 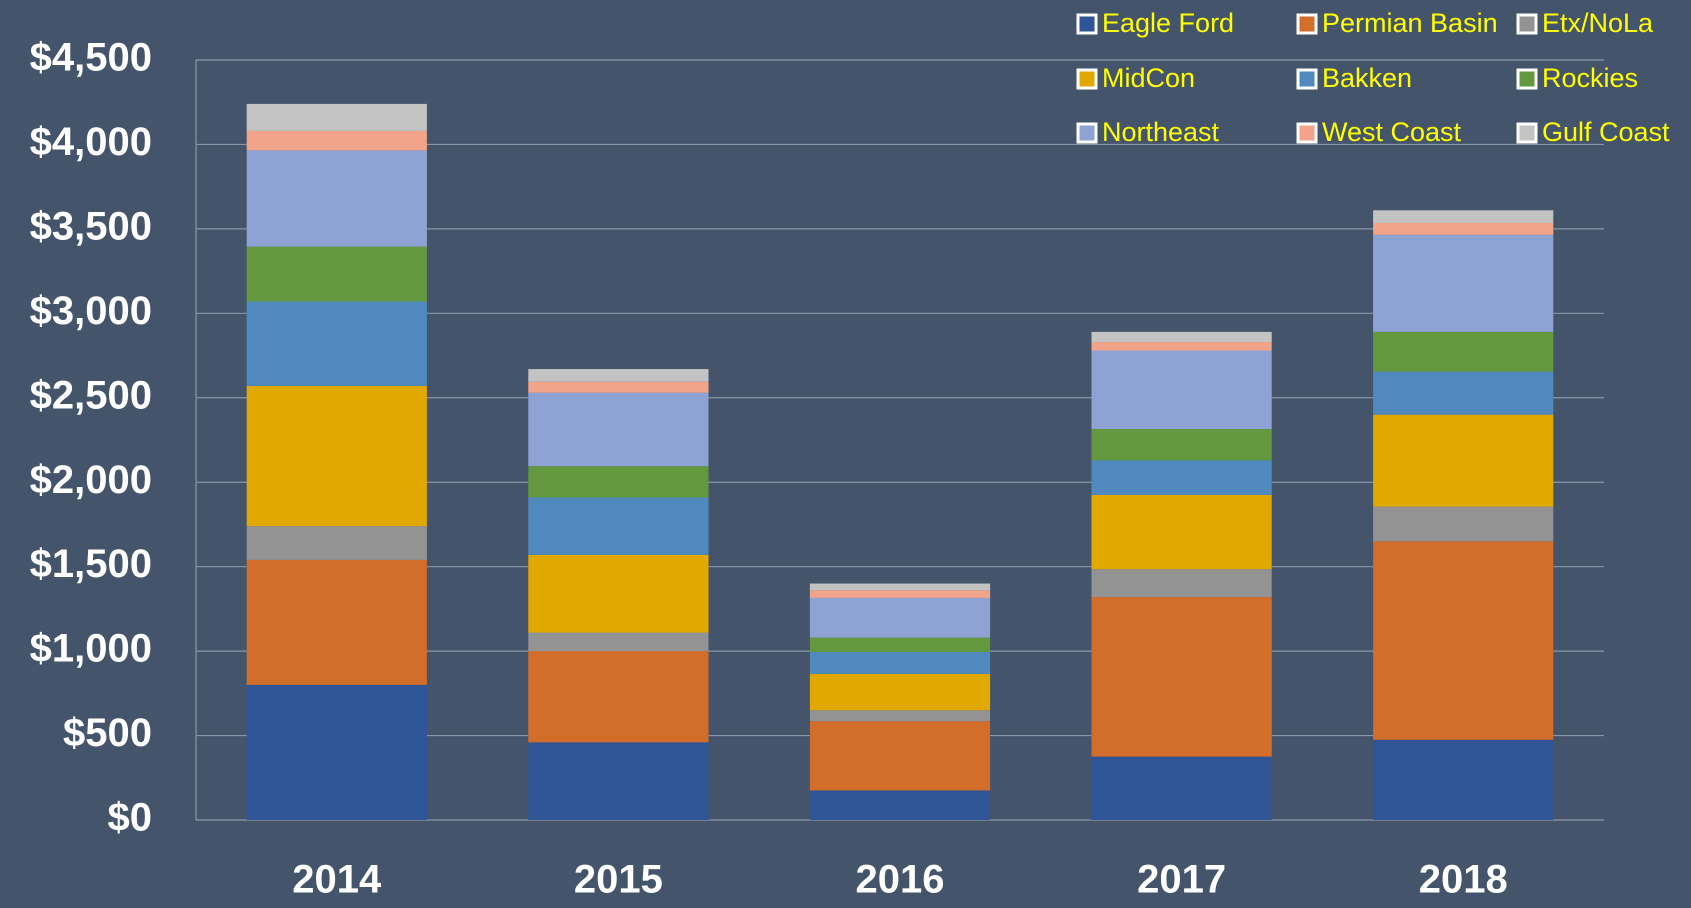 I want to click on y-tick-label: $1,500, so click(x=91, y=564).